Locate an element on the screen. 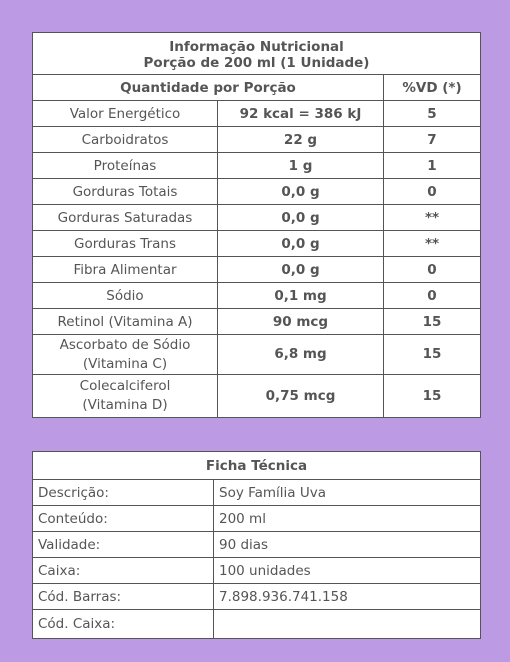 The width and height of the screenshot is (510, 662). table-row: Colecalciferol (Vitamina D) 0,75 mcg 15 is located at coordinates (256, 396).